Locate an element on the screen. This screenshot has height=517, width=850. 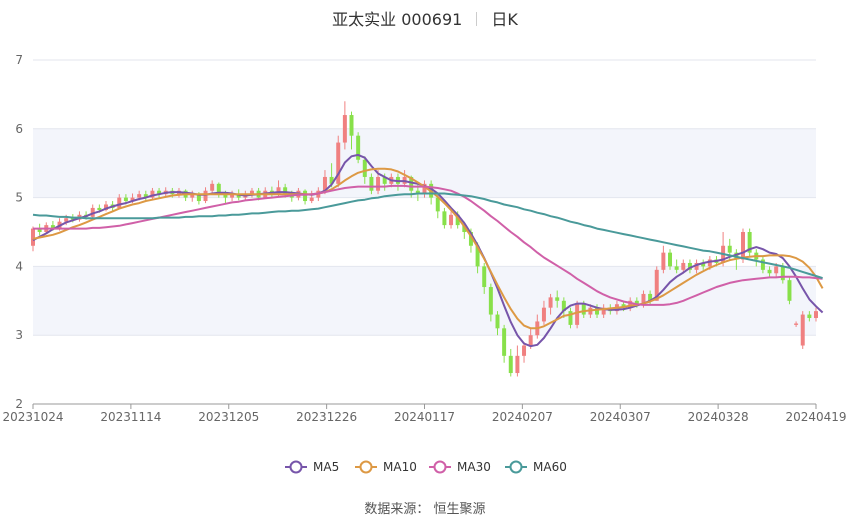
x-tick-label: 20240207 is located at coordinates (522, 417).